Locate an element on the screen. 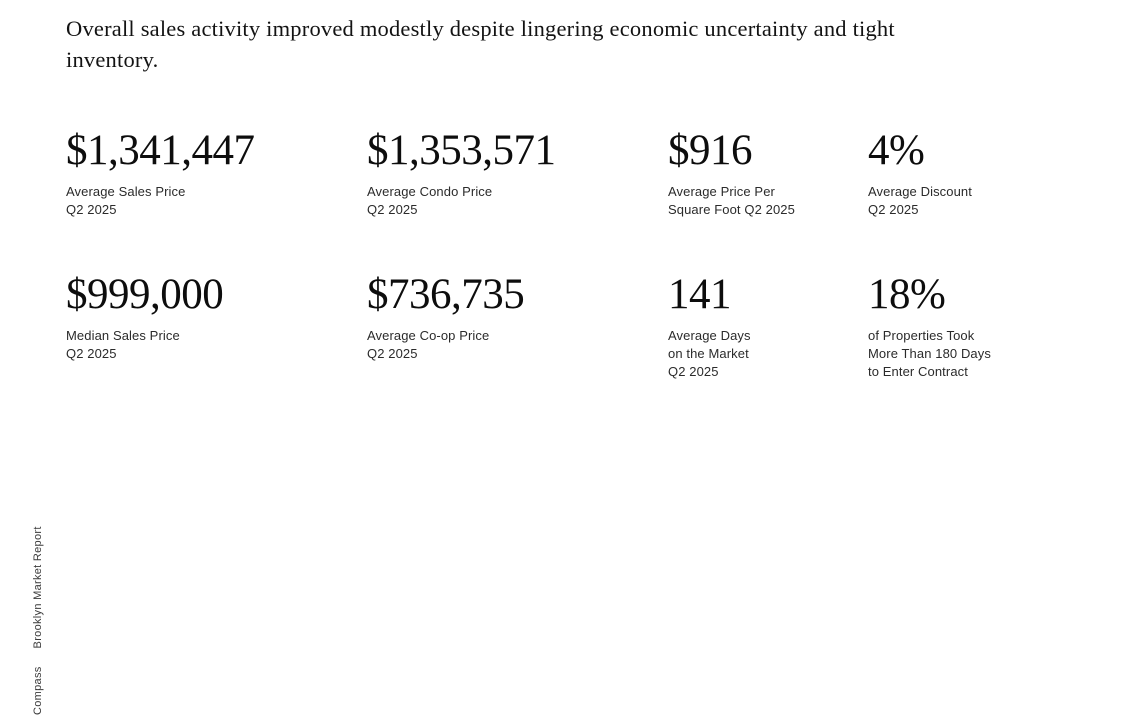 The width and height of the screenshot is (1138, 719). report-title: Brooklyn Market Report is located at coordinates (38, 587).